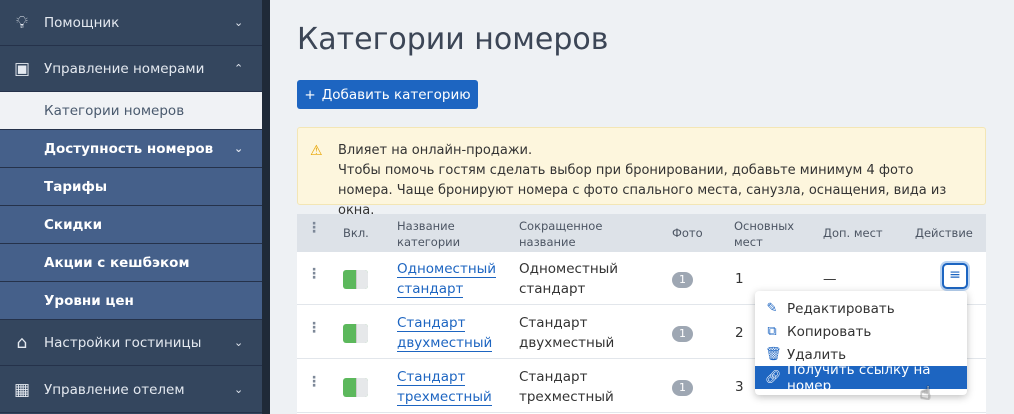  I want to click on copy-icon: ⧉, so click(772, 331).